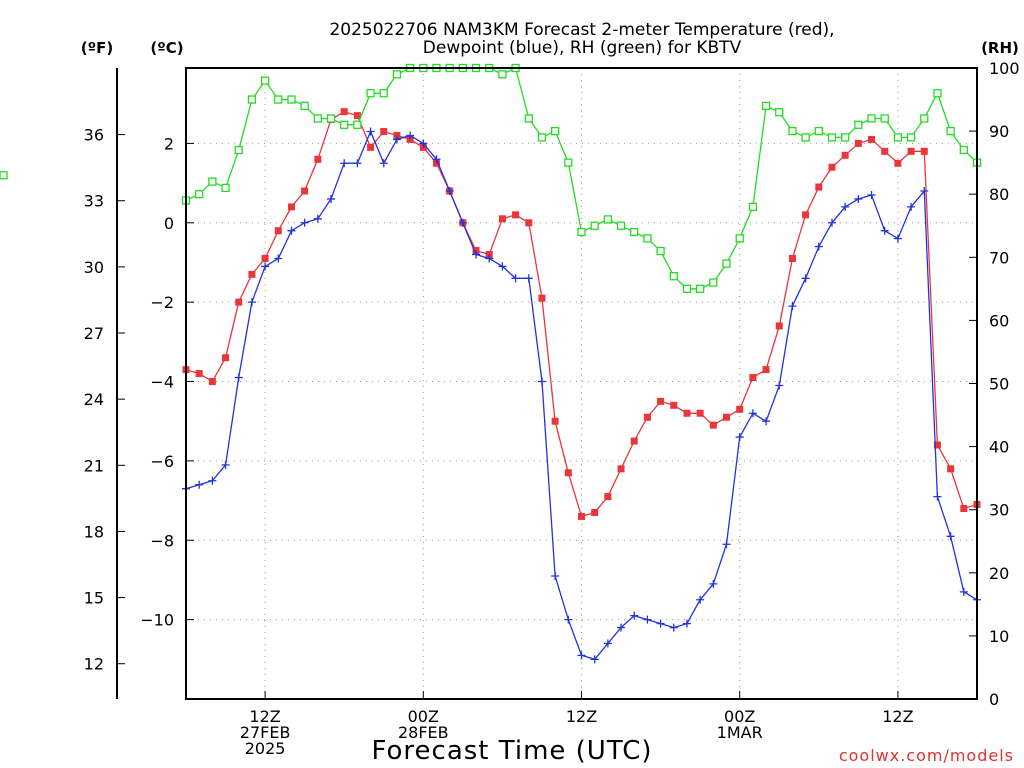 The height and width of the screenshot is (768, 1024). What do you see at coordinates (999, 573) in the screenshot?
I see `rh-tick-label: 20` at bounding box center [999, 573].